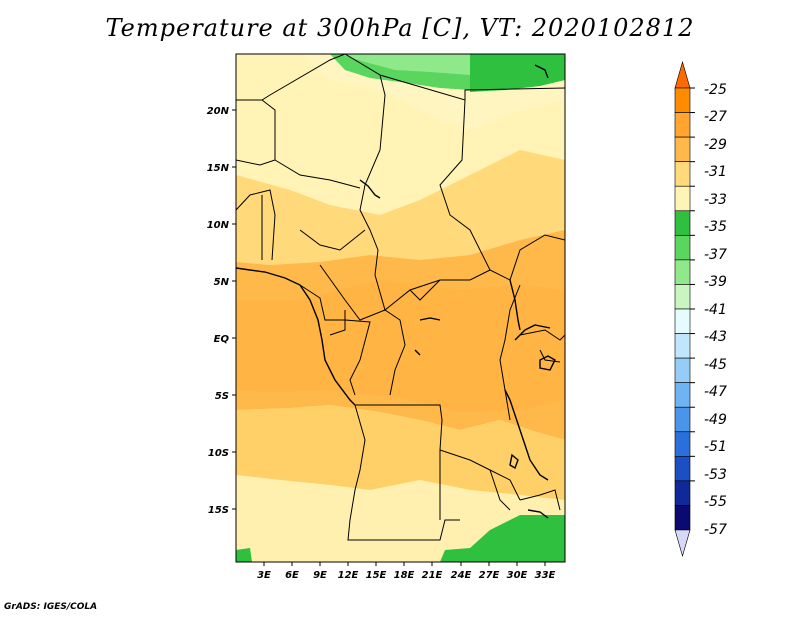 The width and height of the screenshot is (800, 618). Describe the element at coordinates (222, 282) in the screenshot. I see `lat-label-5n: 5N` at that location.